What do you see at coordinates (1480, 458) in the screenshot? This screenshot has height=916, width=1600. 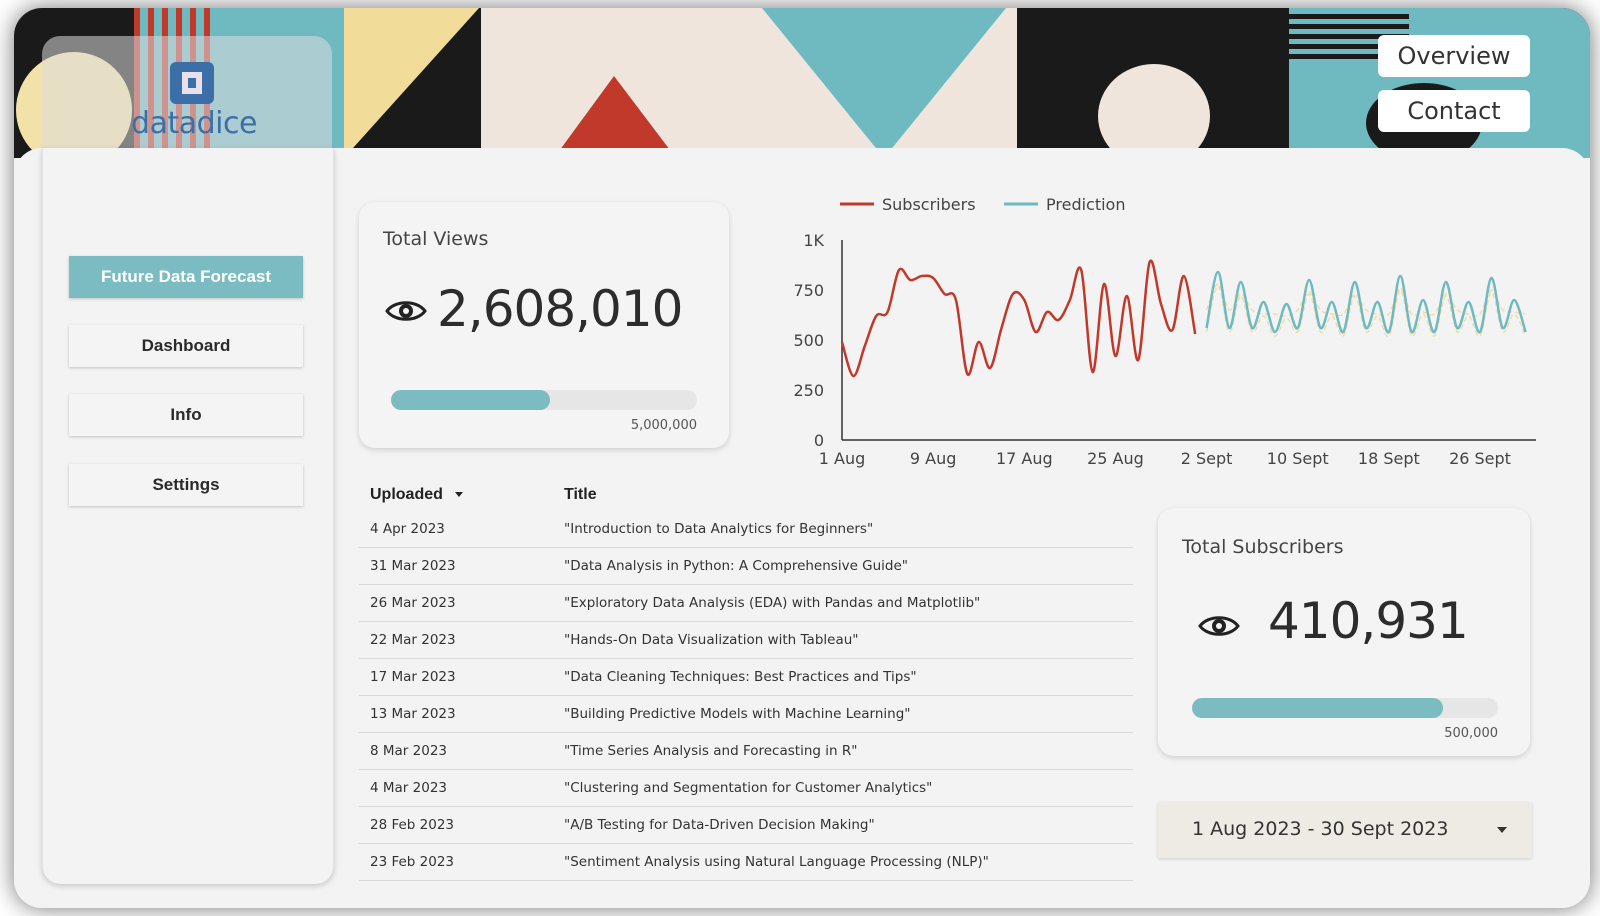 I see `x-tick-label: 26 Sept` at bounding box center [1480, 458].